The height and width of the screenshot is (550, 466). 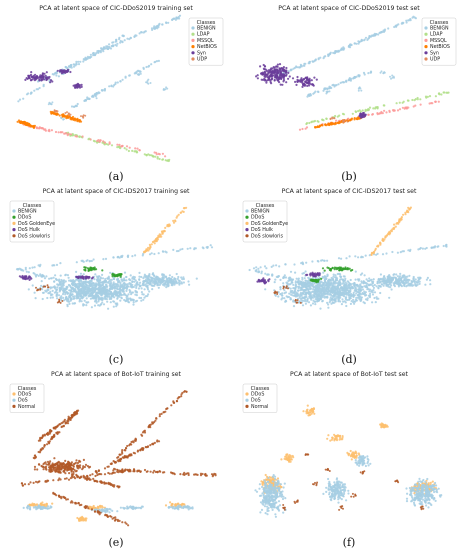 I want to click on legend-entry: BENIGN, so click(x=439, y=29).